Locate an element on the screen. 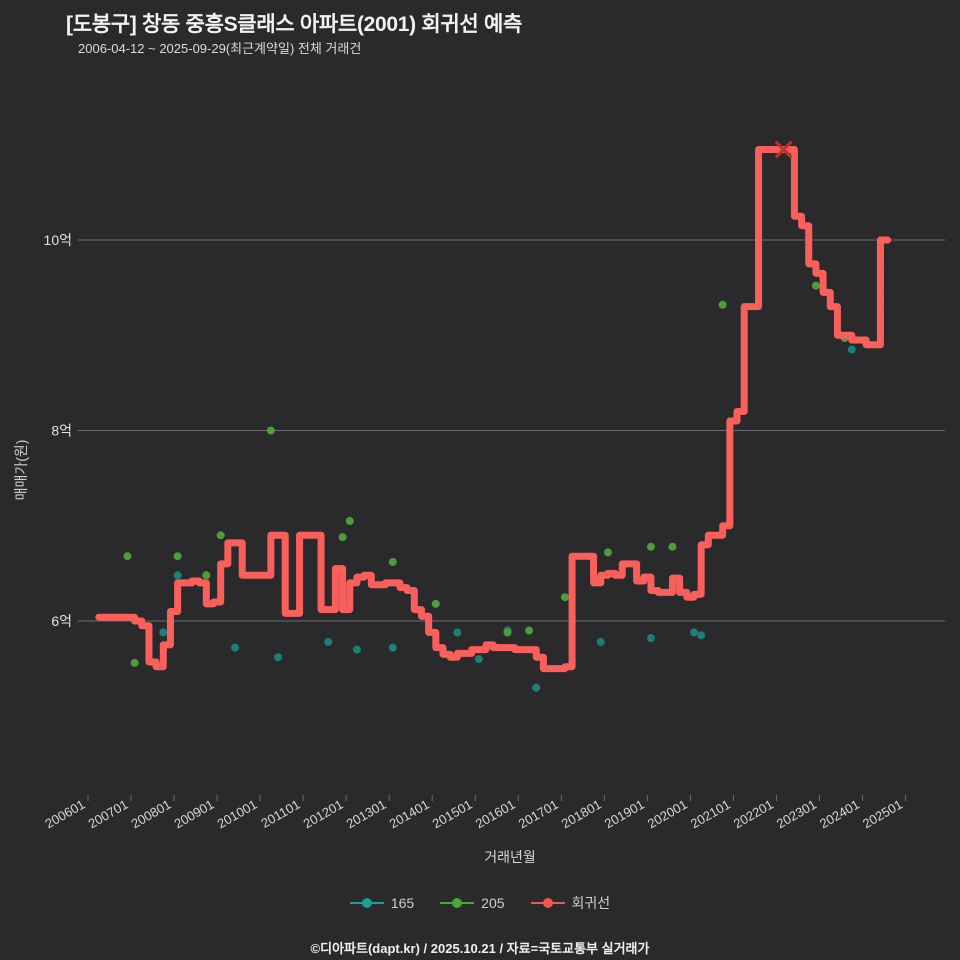 This screenshot has width=960, height=960. chart-annotations is located at coordinates (784, 150).